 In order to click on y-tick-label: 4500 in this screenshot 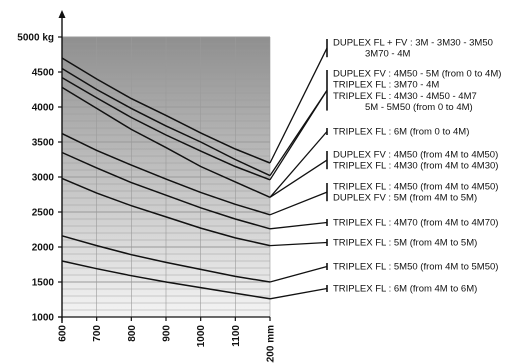, I will do `click(43, 73)`.